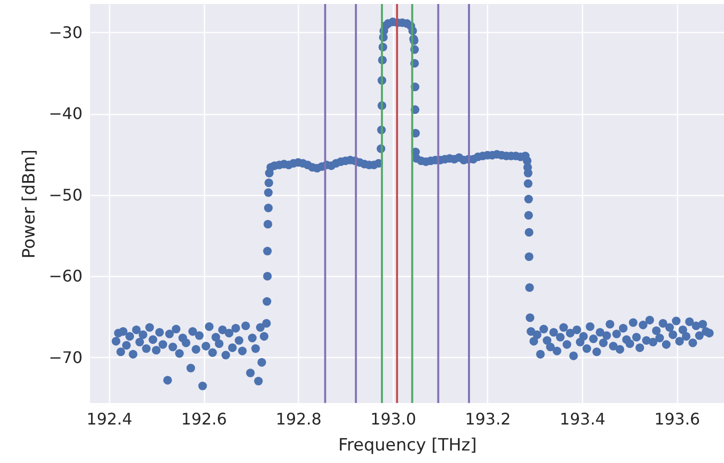  Describe the element at coordinates (109, 419) in the screenshot. I see `x-tick-label: 192.4` at that location.